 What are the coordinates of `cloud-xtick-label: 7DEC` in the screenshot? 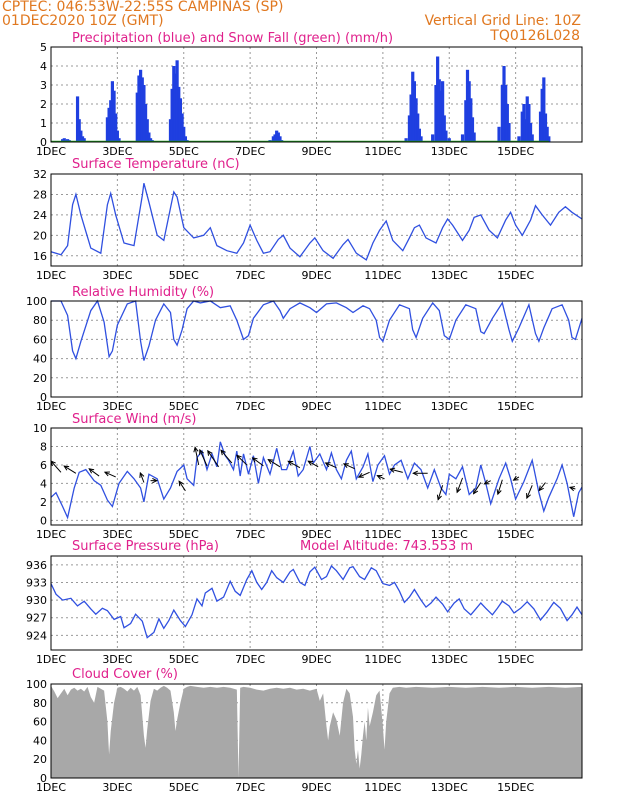 It's located at (250, 787).